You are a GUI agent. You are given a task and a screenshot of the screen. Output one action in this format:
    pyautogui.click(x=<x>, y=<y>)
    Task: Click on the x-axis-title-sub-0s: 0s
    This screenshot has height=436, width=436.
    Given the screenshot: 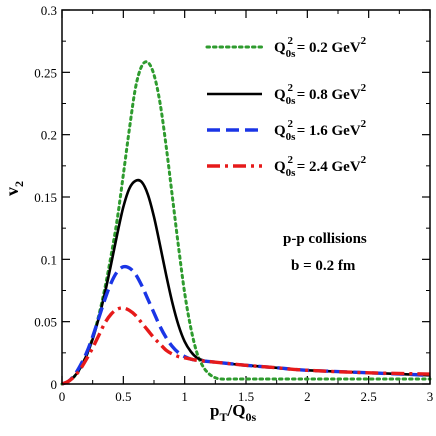 What is the action you would take?
    pyautogui.click(x=250, y=417)
    